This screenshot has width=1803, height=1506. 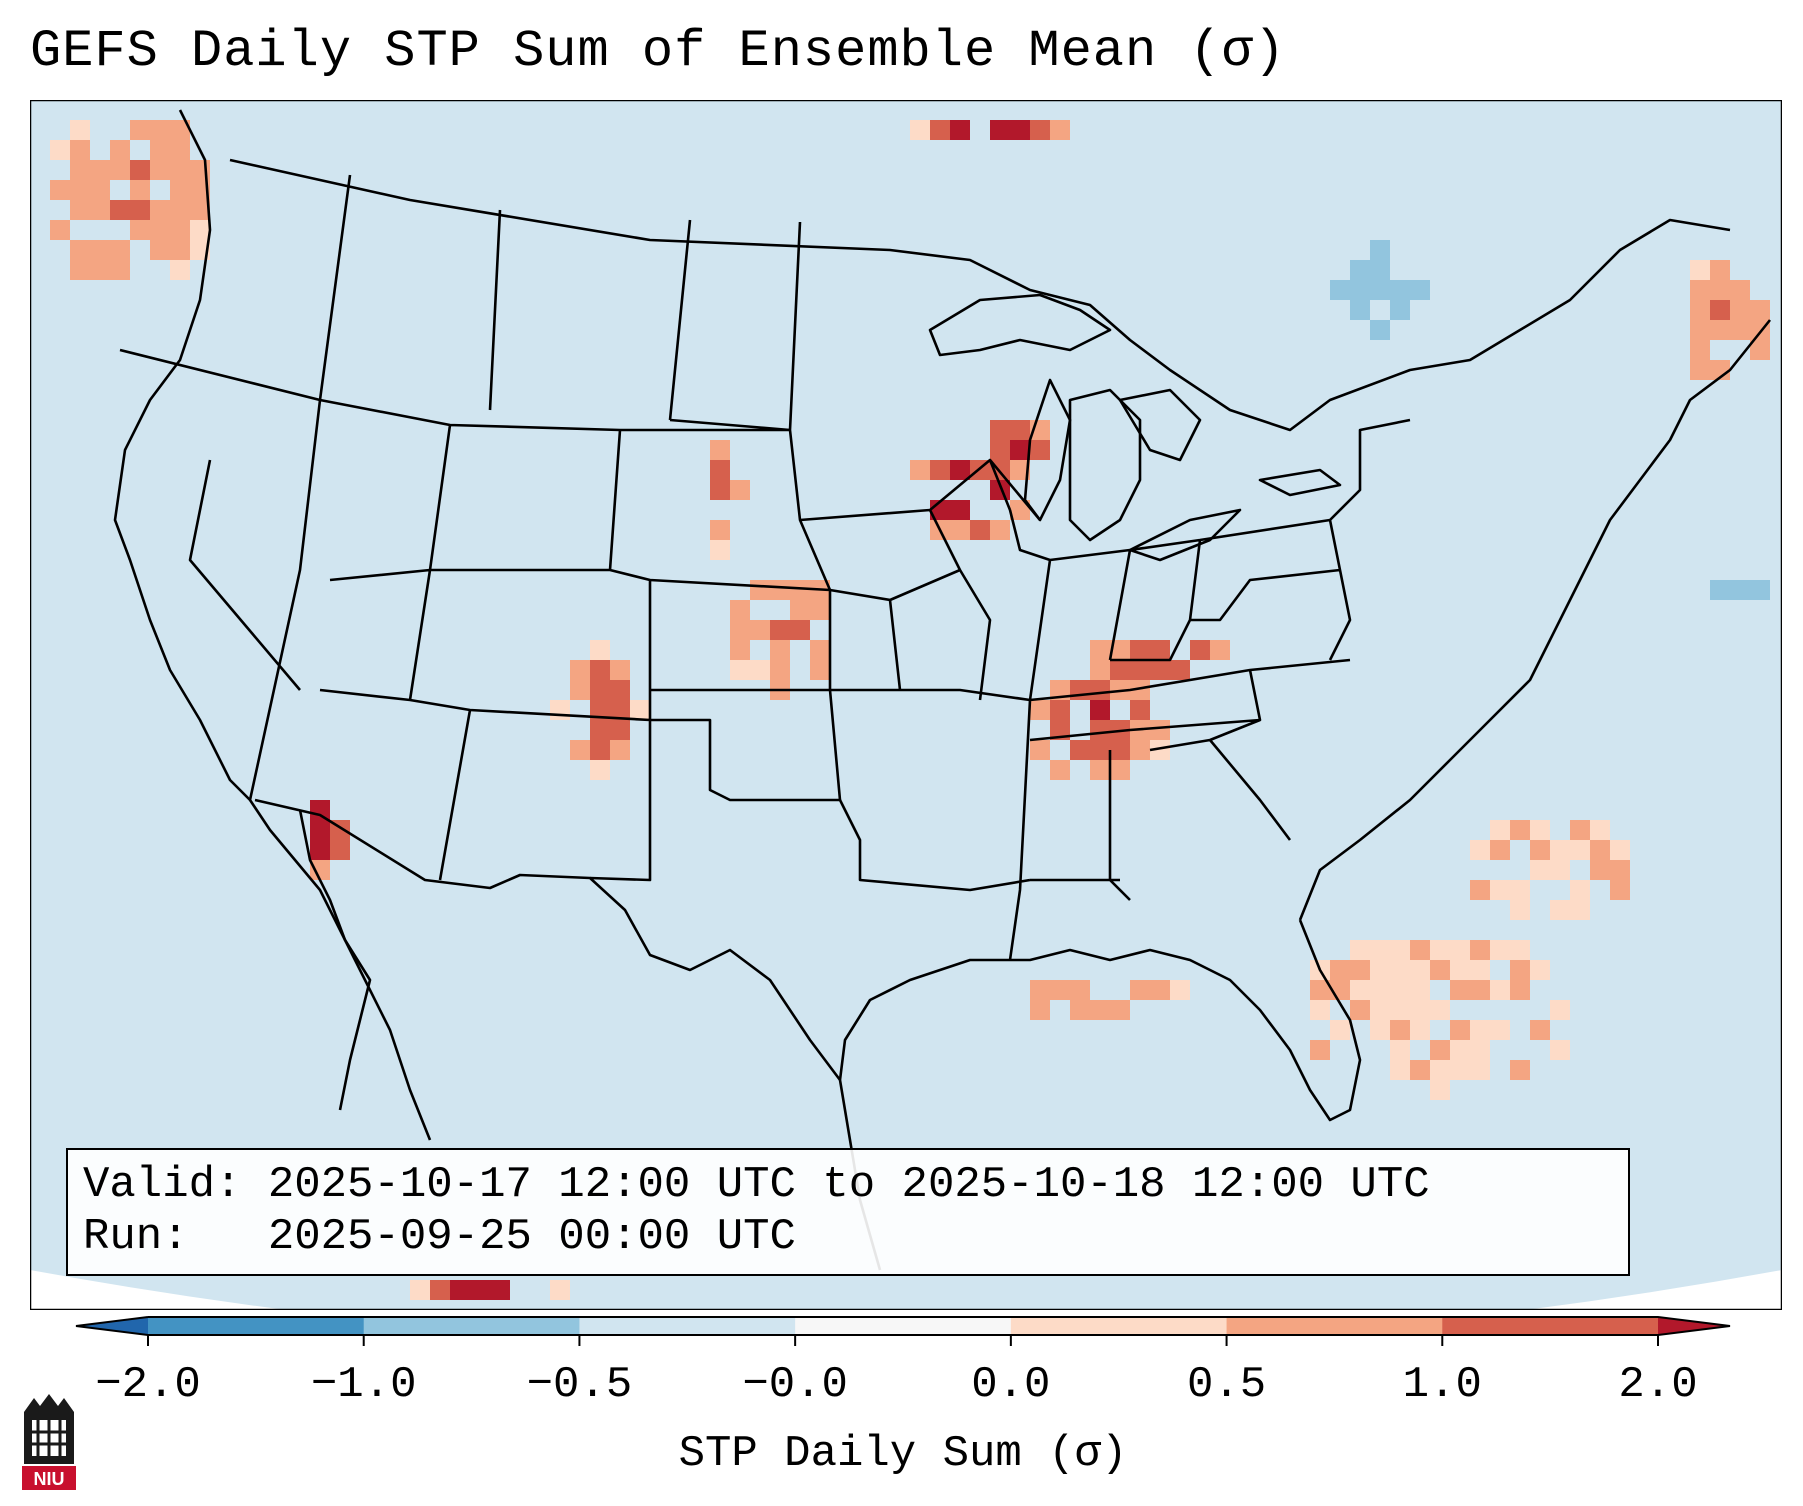 What do you see at coordinates (1020, 325) in the screenshot?
I see `lake-superior` at bounding box center [1020, 325].